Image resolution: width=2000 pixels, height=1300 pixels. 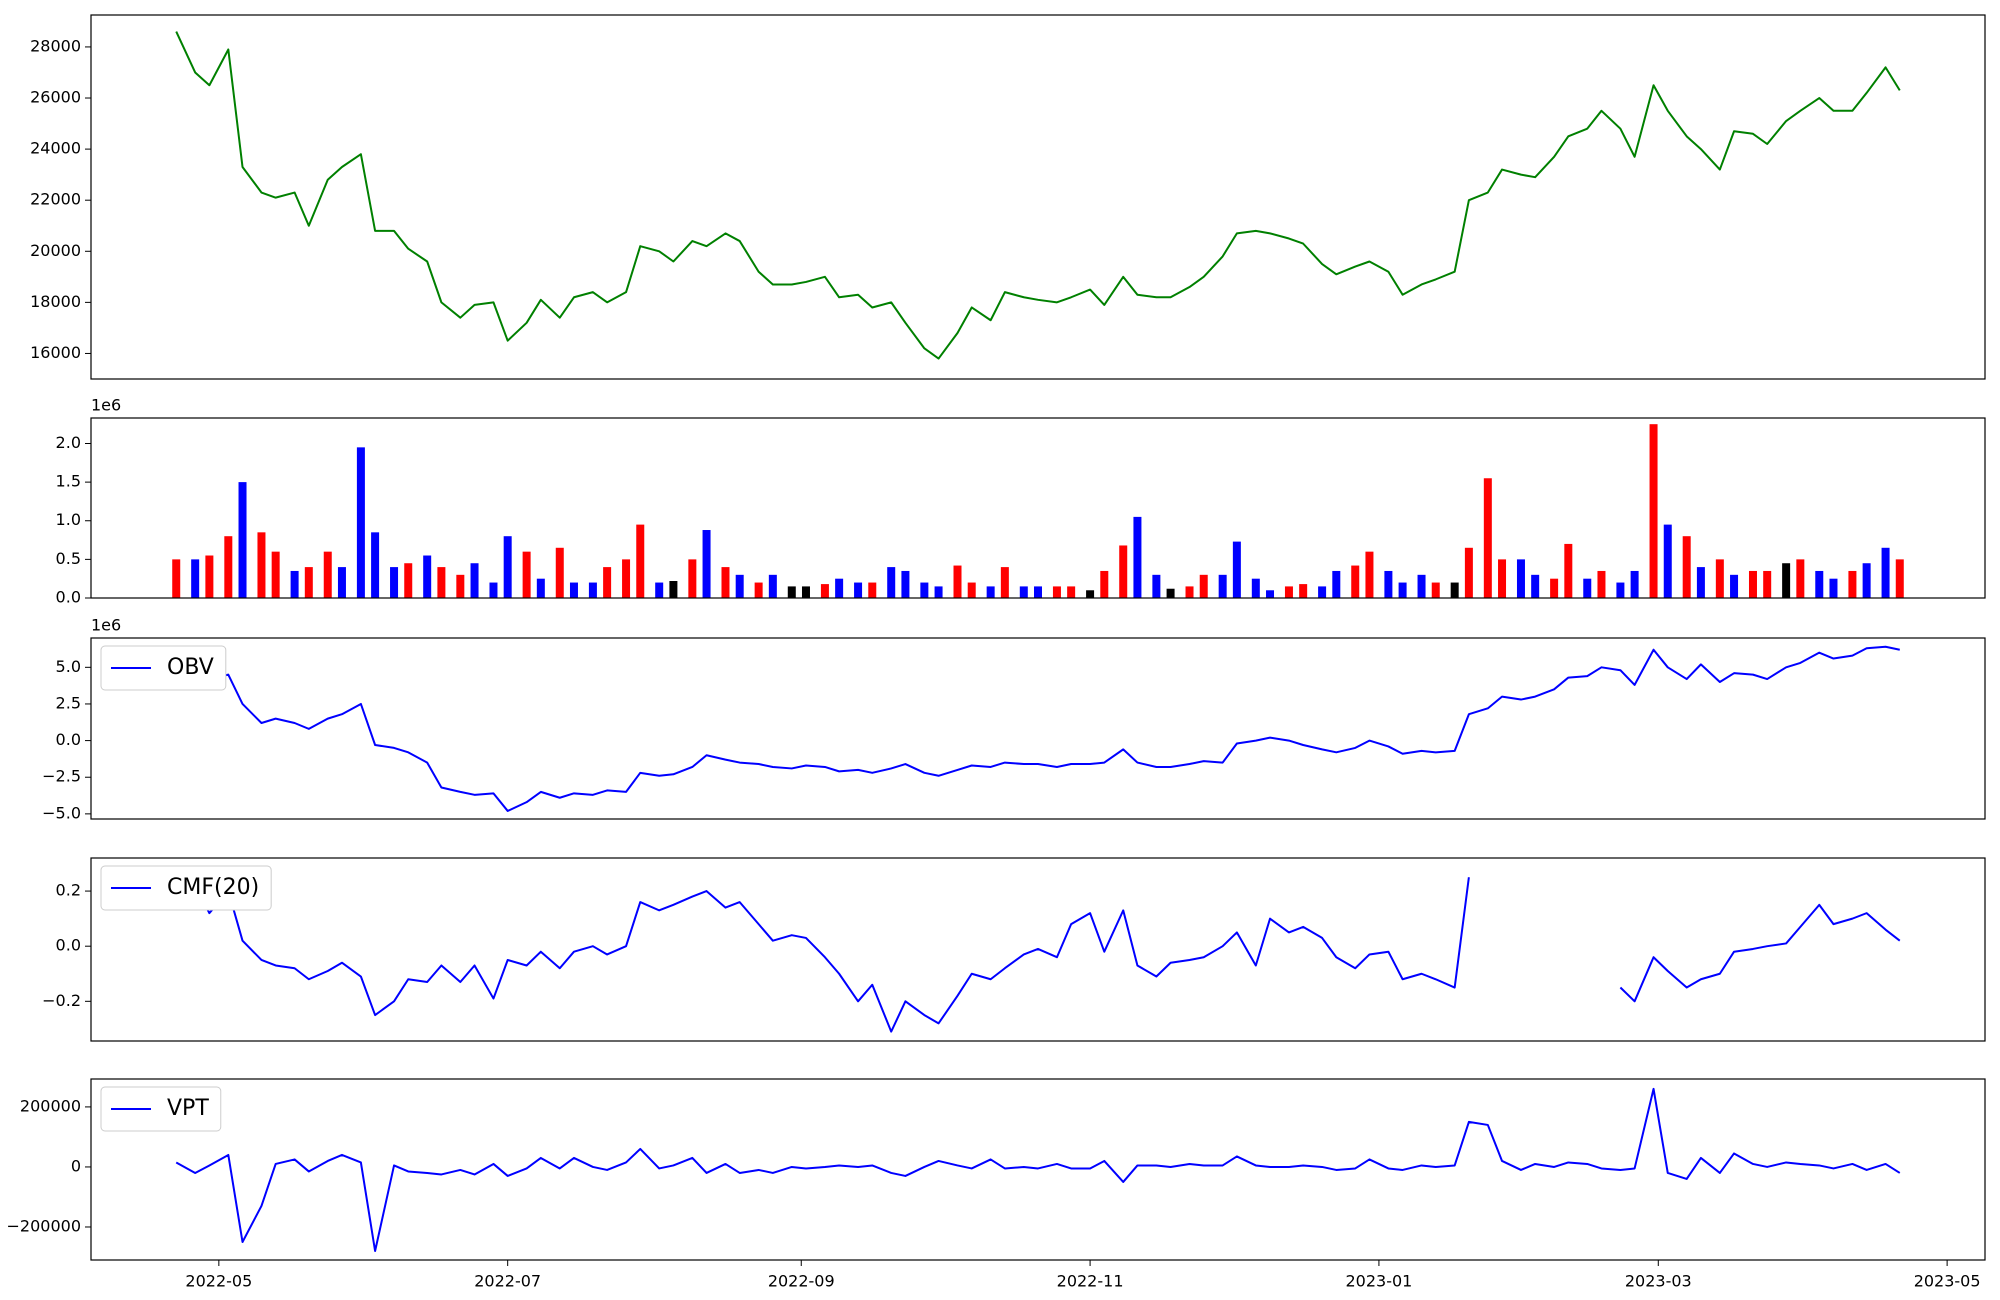 What do you see at coordinates (44, 1225) in the screenshot?
I see `y-tick-label: −200000` at bounding box center [44, 1225].